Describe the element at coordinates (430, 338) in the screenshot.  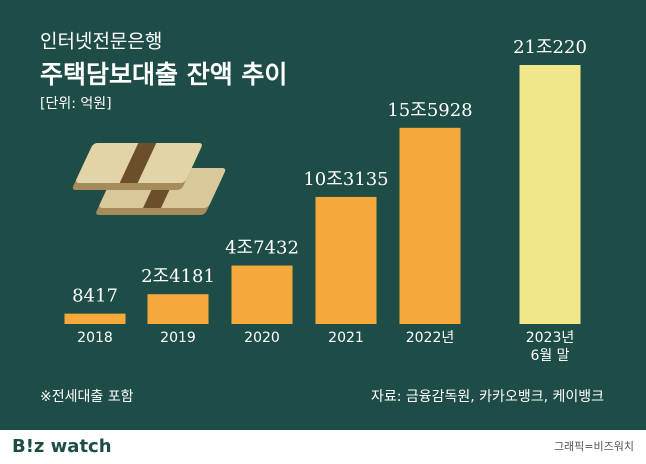
I see `x-tick-label: 2022년` at that location.